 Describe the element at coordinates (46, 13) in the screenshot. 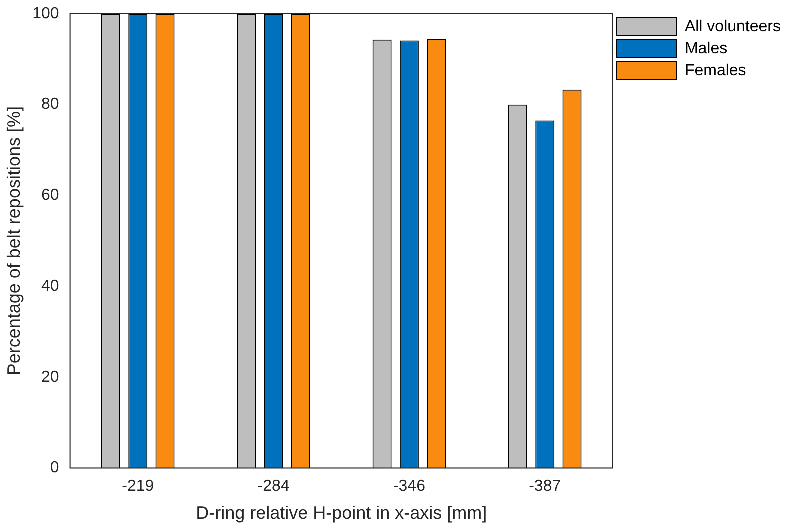

I see `y-tick-label: 100` at that location.